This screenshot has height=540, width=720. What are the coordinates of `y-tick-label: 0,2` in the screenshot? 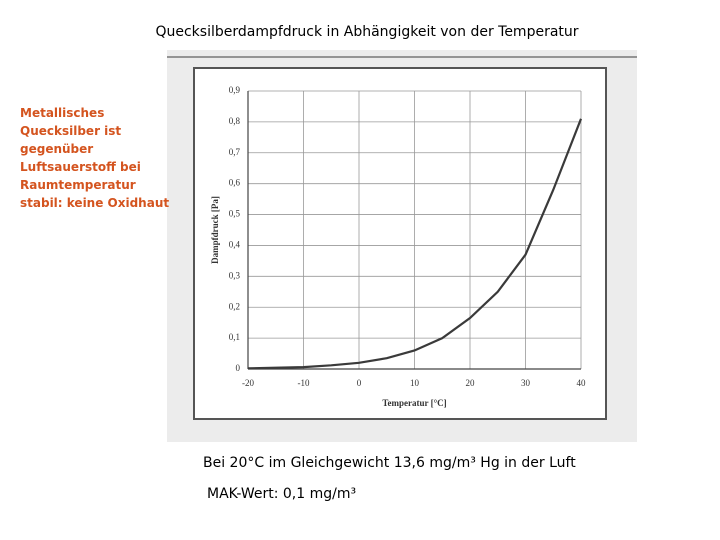 It's located at (234, 306).